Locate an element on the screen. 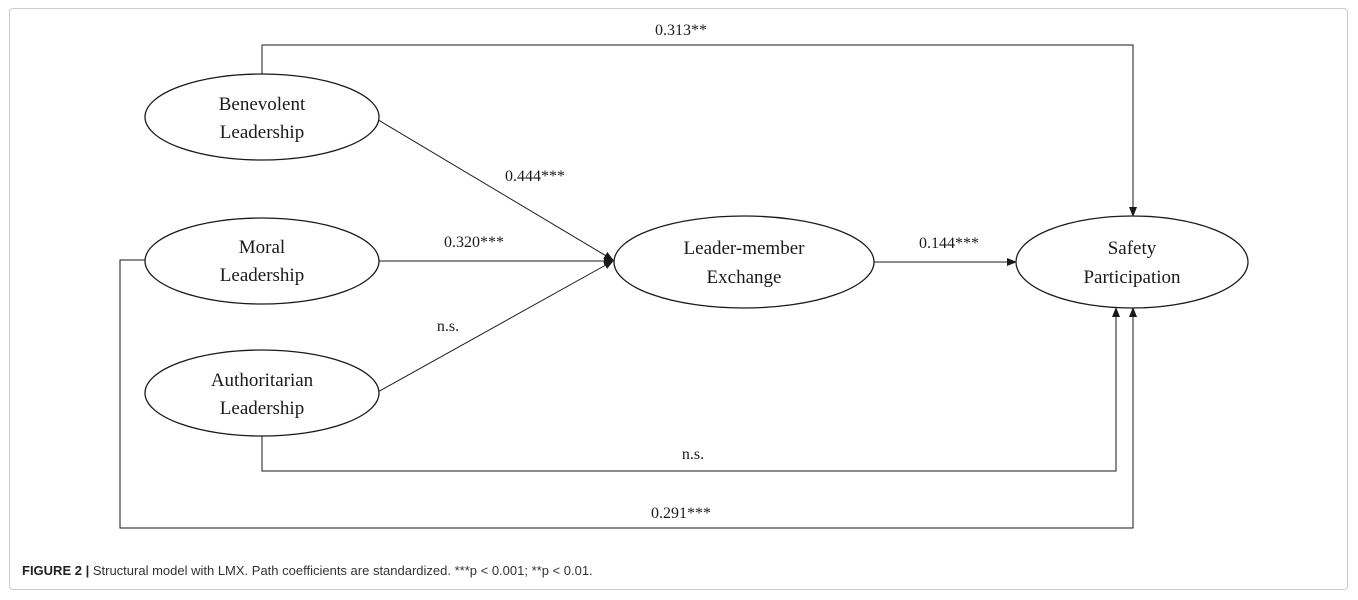  node-label-line1: Authoritarian is located at coordinates (262, 380).